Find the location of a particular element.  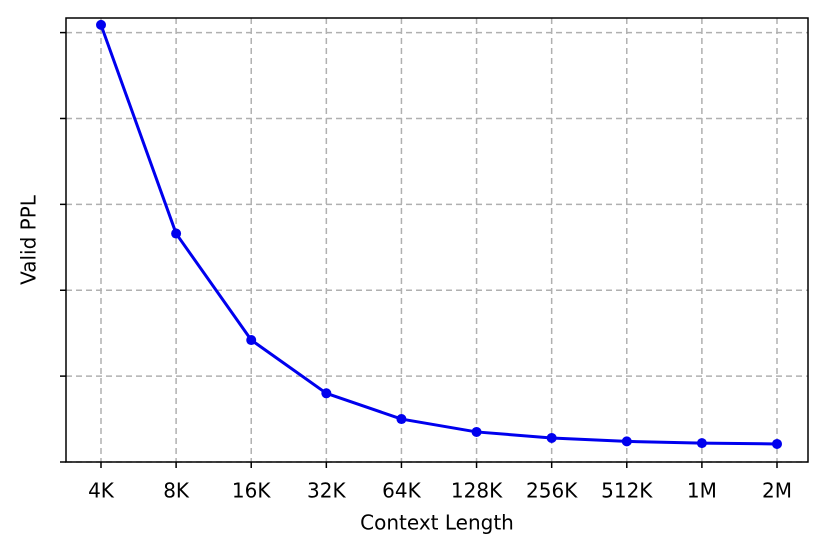

x-tick-label: 128K is located at coordinates (477, 491).